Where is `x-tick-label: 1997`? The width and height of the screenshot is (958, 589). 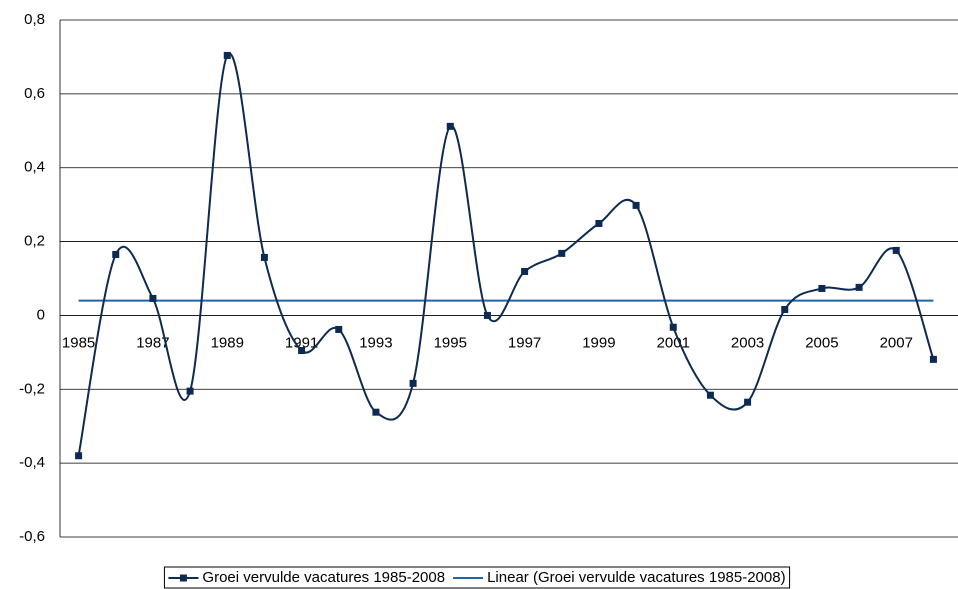
x-tick-label: 1997 is located at coordinates (524, 342).